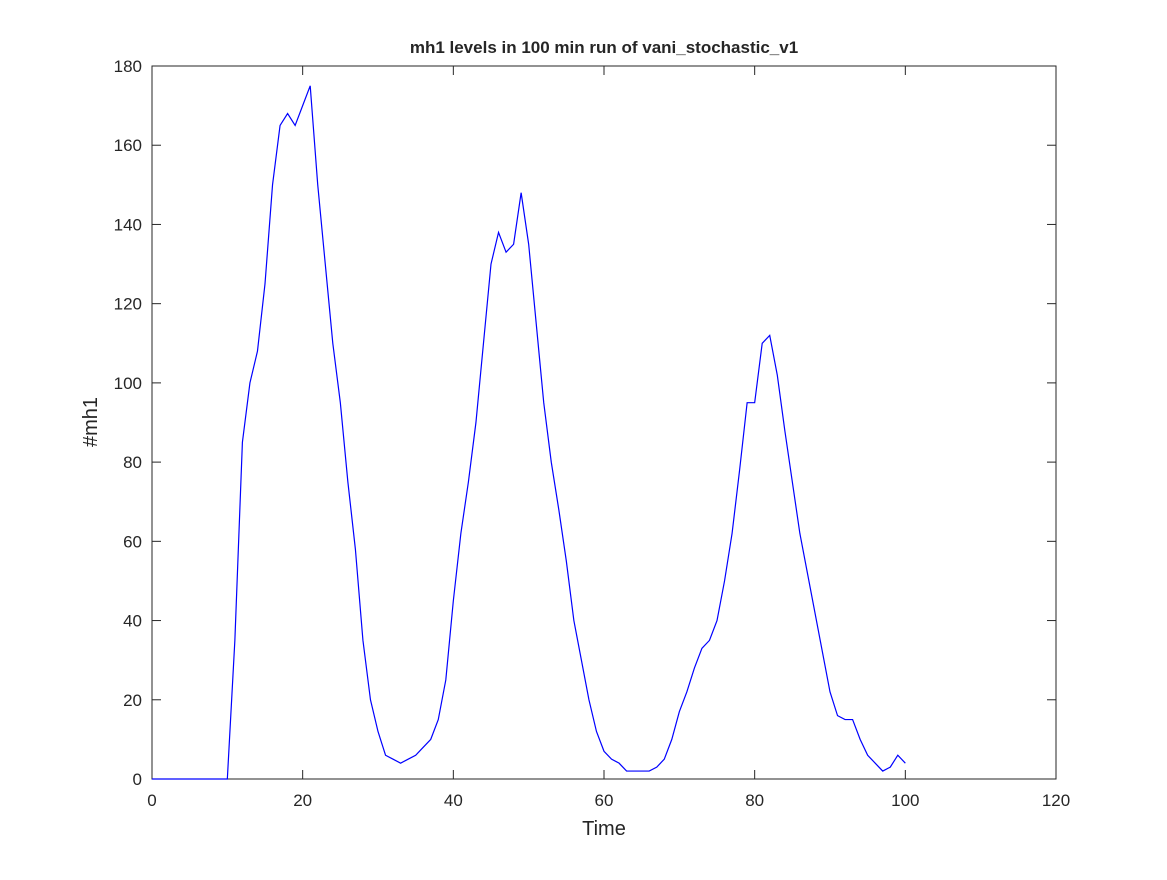 This screenshot has height=880, width=1167. Describe the element at coordinates (604, 829) in the screenshot. I see `x-axis-label: Time` at that location.